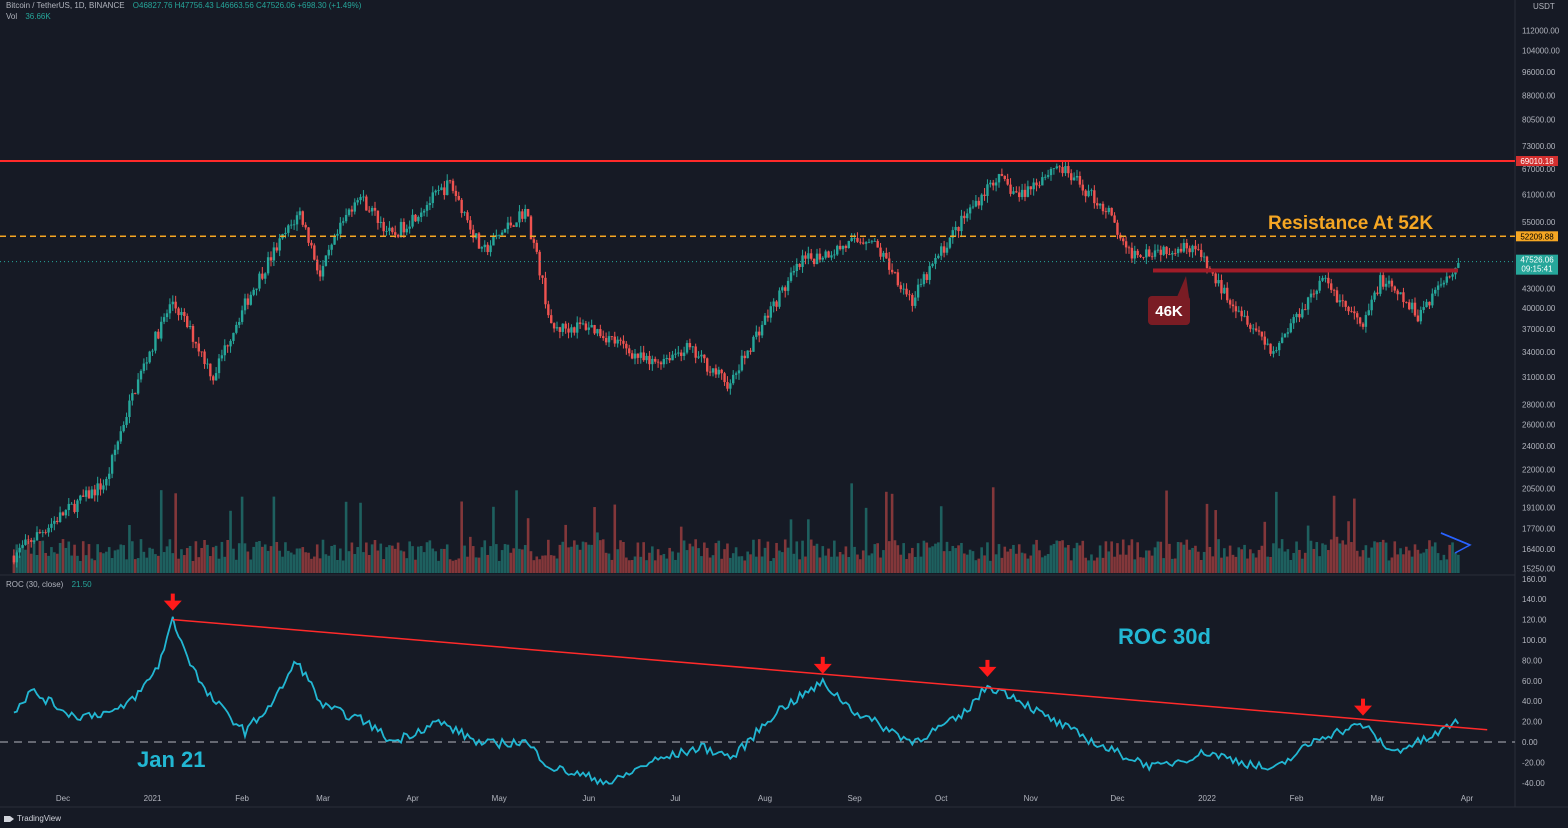 This screenshot has height=828, width=1568. What do you see at coordinates (1305, 270) in the screenshot?
I see `support-zone` at bounding box center [1305, 270].